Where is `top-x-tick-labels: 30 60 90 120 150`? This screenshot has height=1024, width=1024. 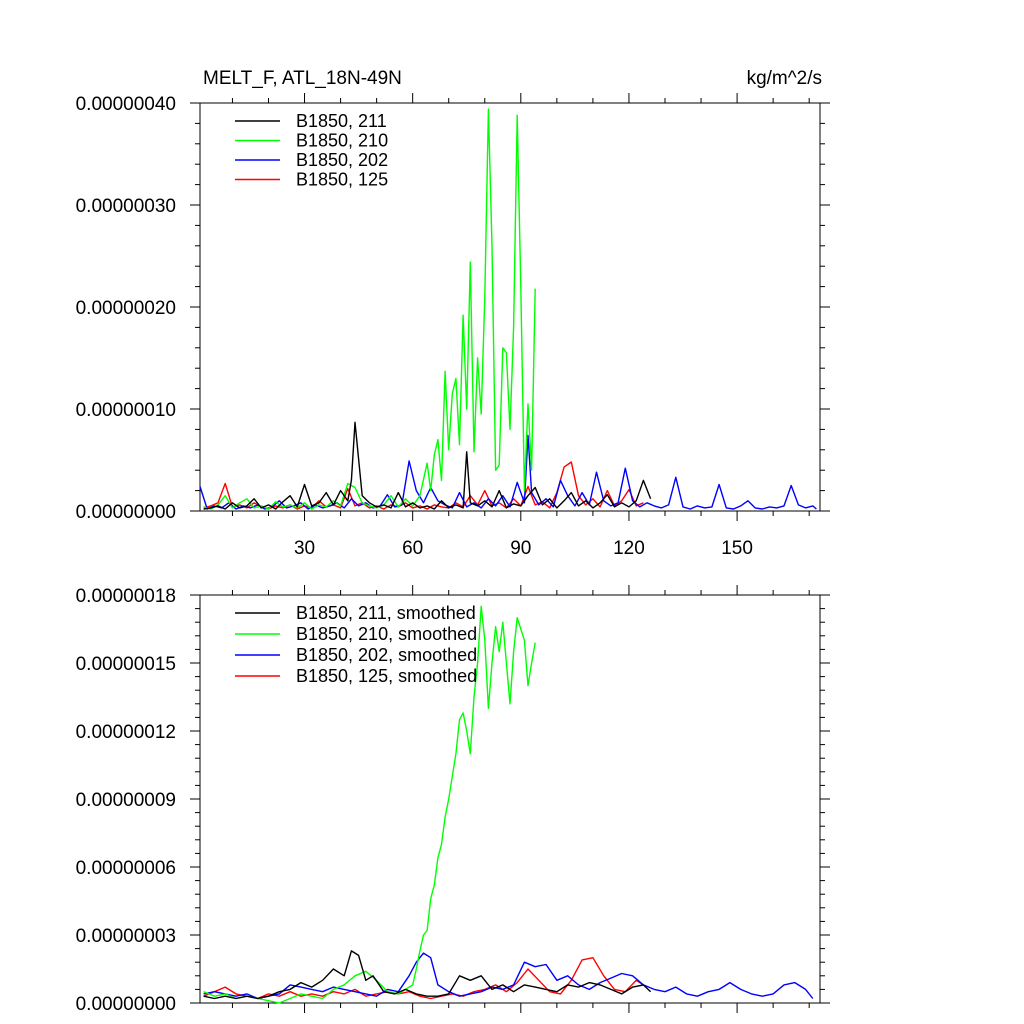
top-x-tick-labels: 30 60 90 120 150 is located at coordinates (523, 548).